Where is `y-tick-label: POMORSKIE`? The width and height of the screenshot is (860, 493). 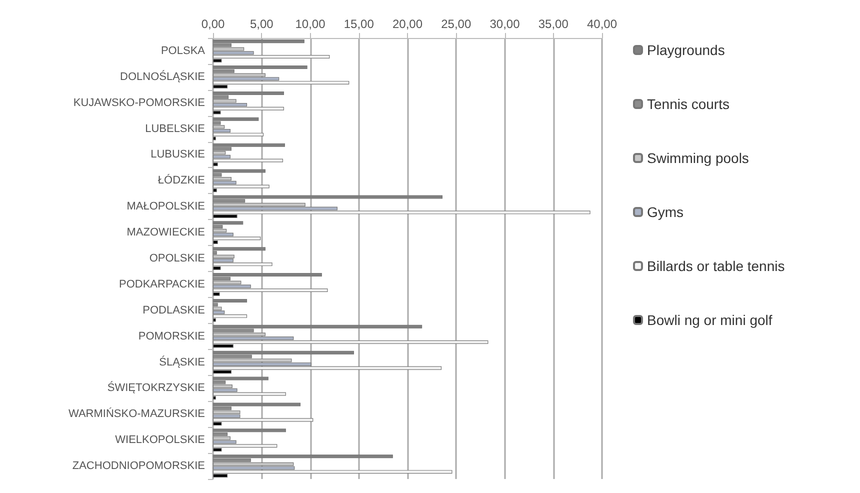
y-tick-label: POMORSKIE is located at coordinates (171, 336).